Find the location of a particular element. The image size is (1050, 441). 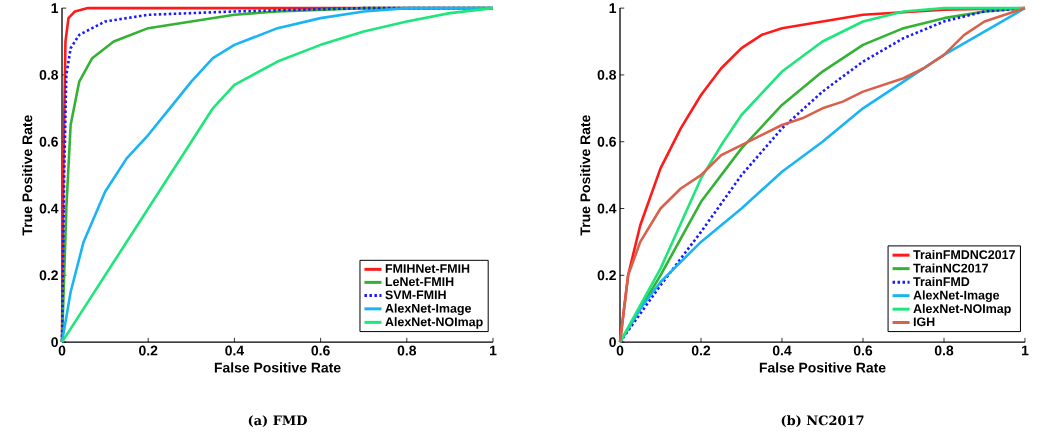

legend-label: FMIHNet-FMIH is located at coordinates (427, 268).